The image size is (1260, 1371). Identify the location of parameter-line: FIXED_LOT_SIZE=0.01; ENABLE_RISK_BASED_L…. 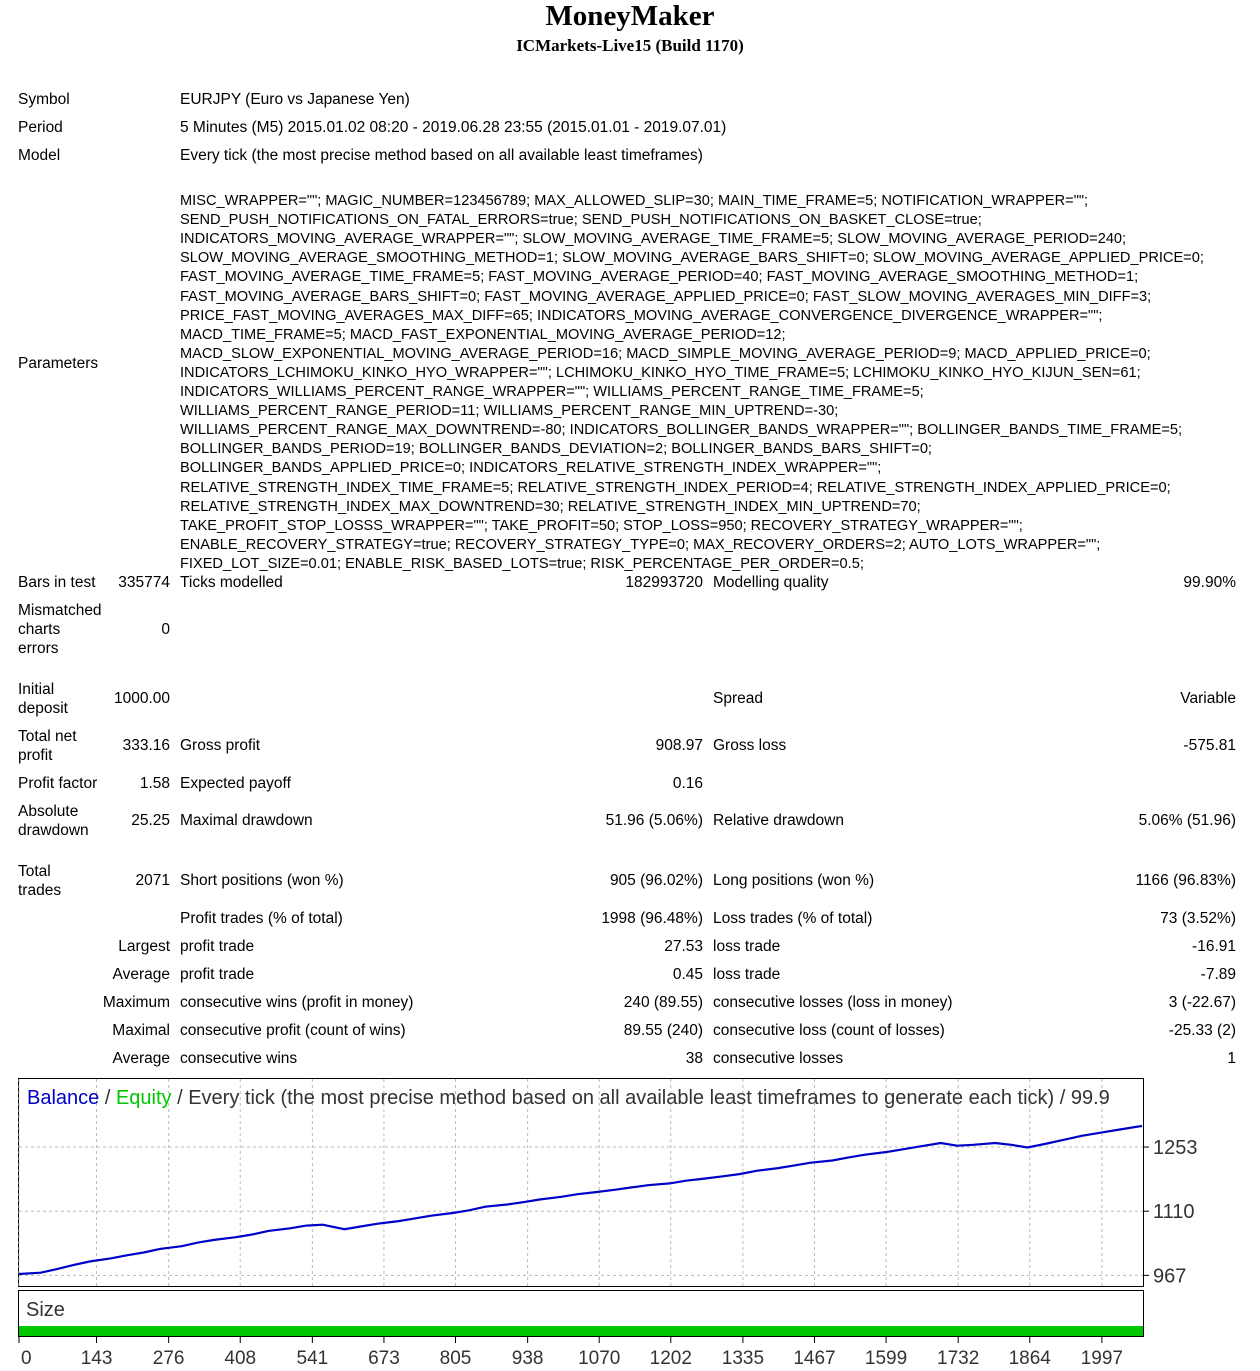
(522, 563).